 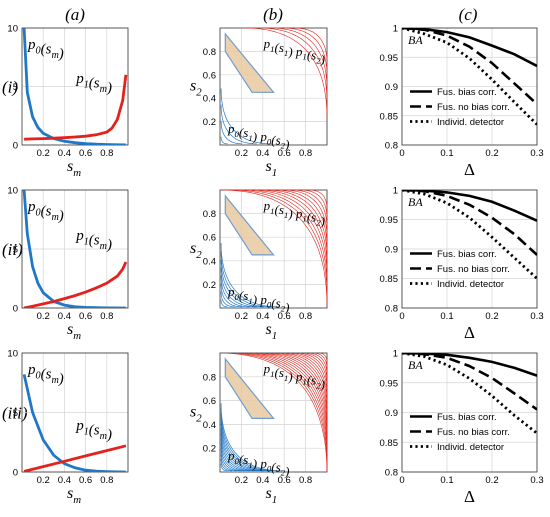 What do you see at coordinates (68, 264) in the screenshot?
I see `panel-a-ii: 0.2 0.4 0.6 0.8 0 5 10 sm p0(sm) p1(sm)` at bounding box center [68, 264].